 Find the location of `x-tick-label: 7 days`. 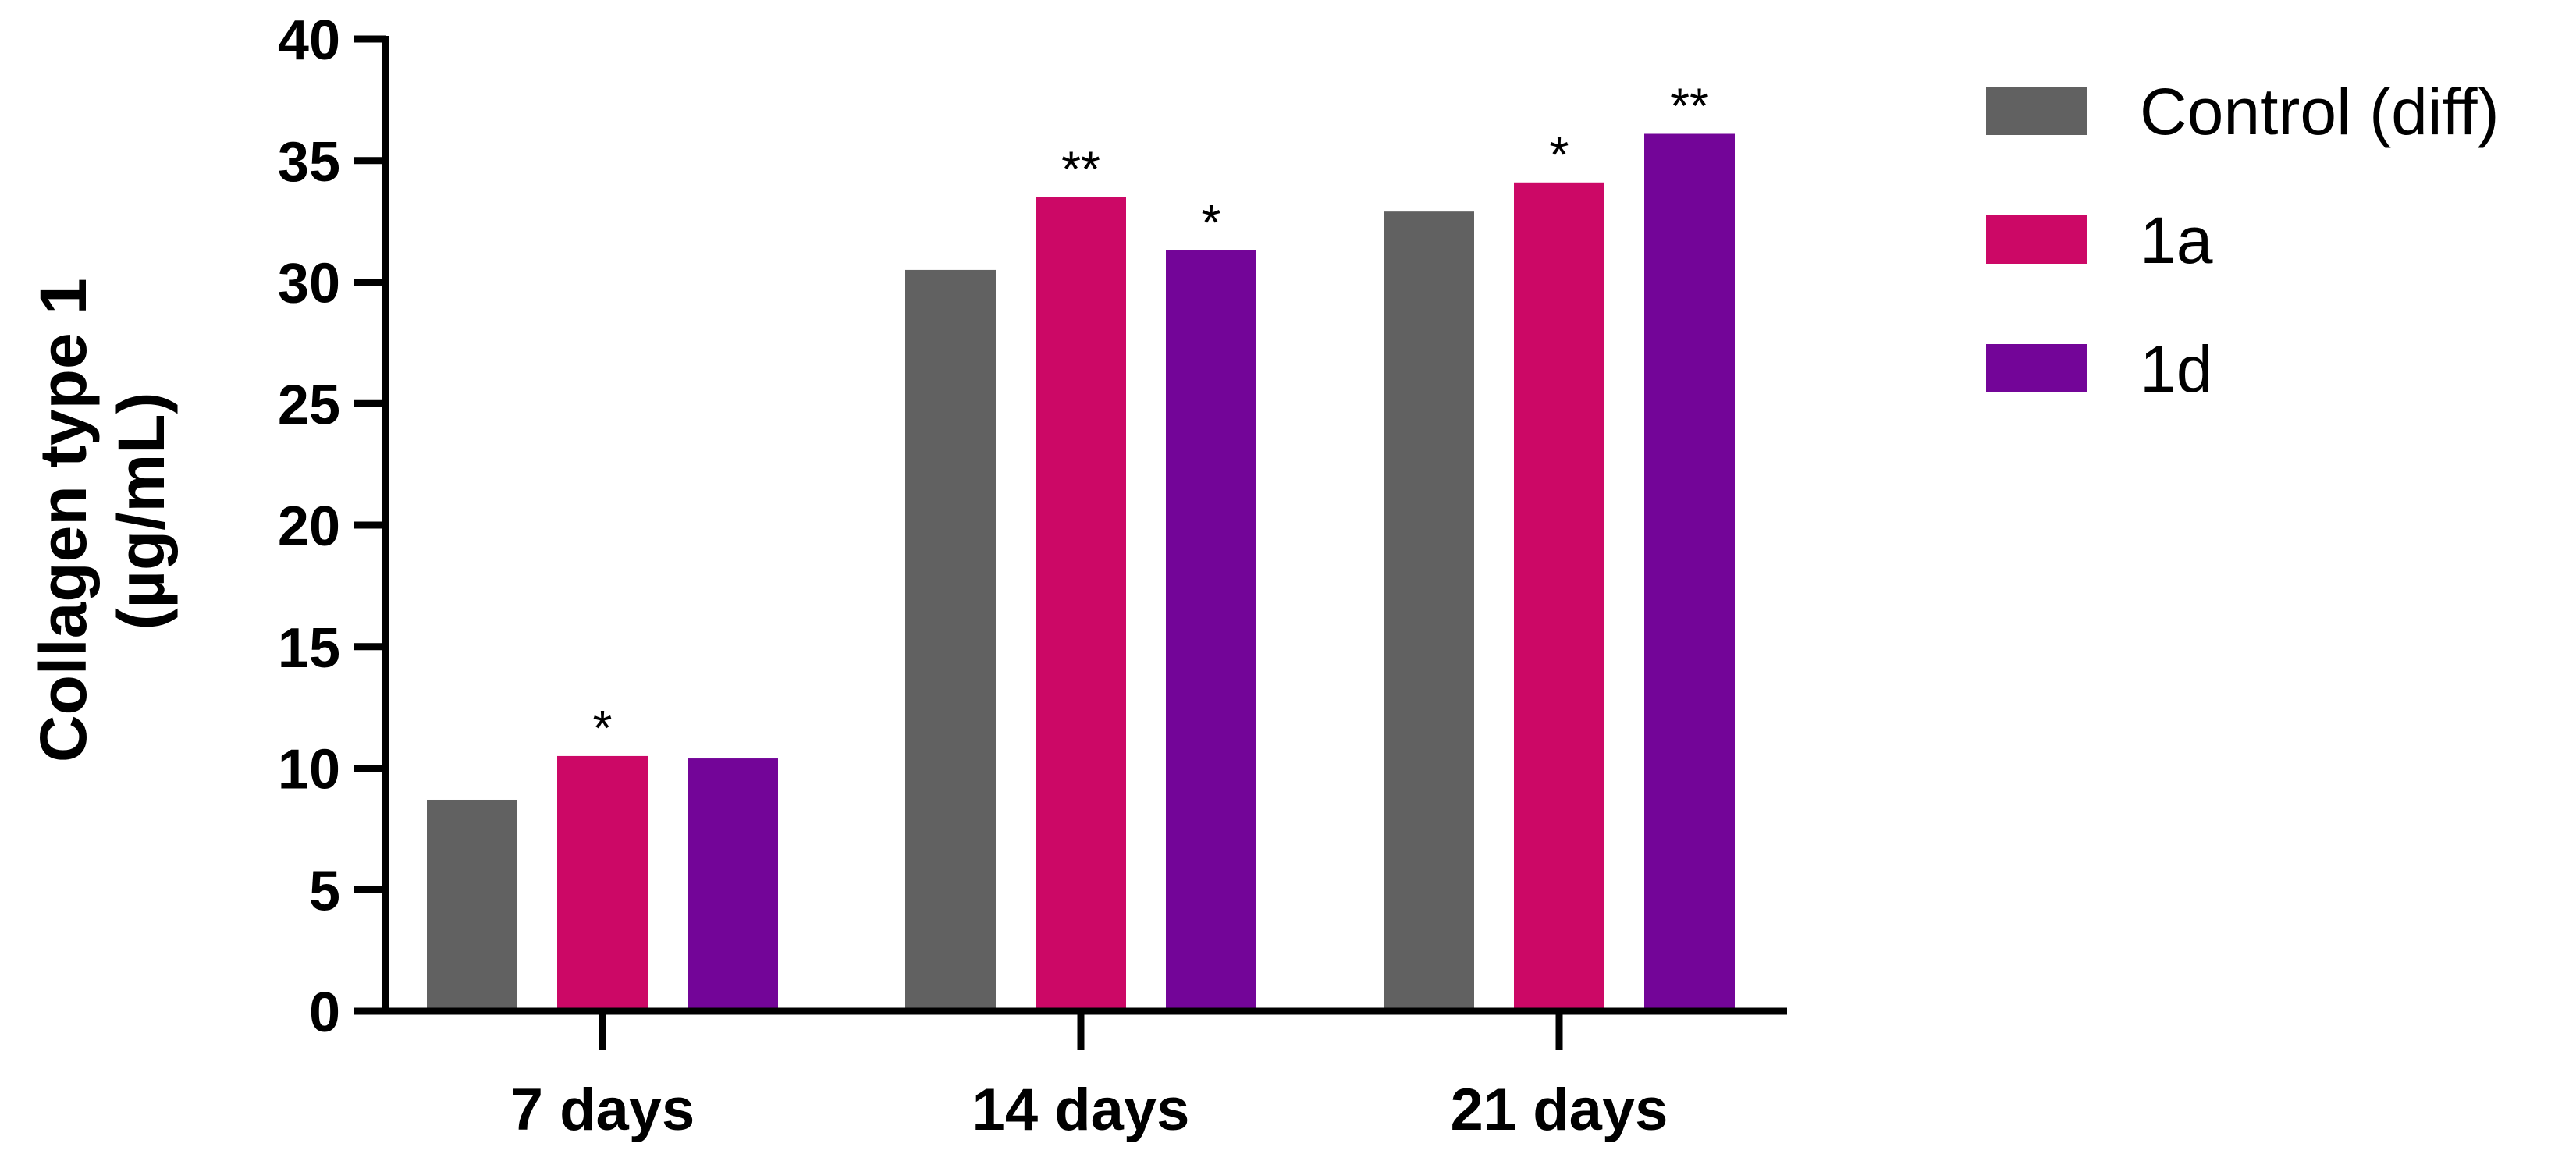

x-tick-label: 7 days is located at coordinates (602, 1110).